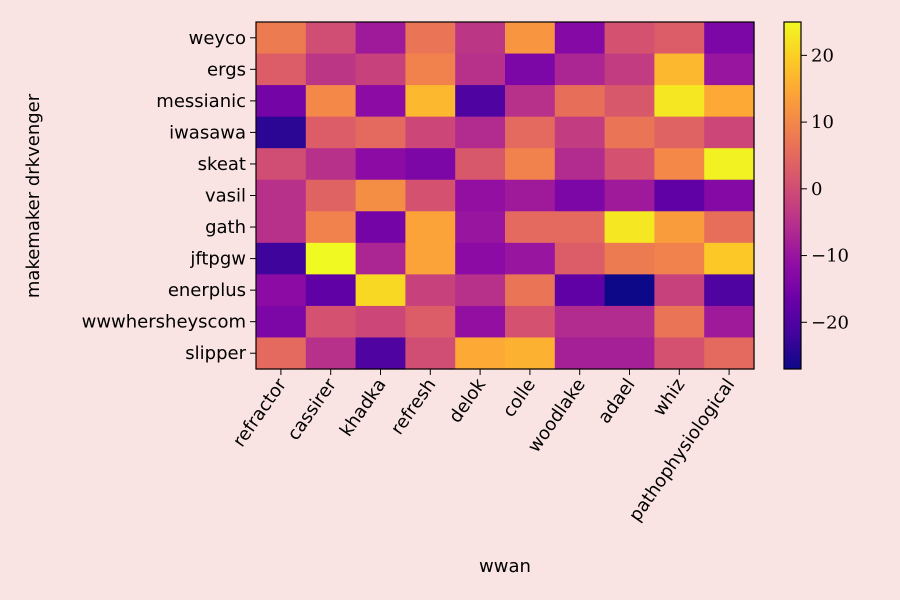  What do you see at coordinates (33, 195) in the screenshot?
I see `y-axis-label: makemaker drkvenger` at bounding box center [33, 195].